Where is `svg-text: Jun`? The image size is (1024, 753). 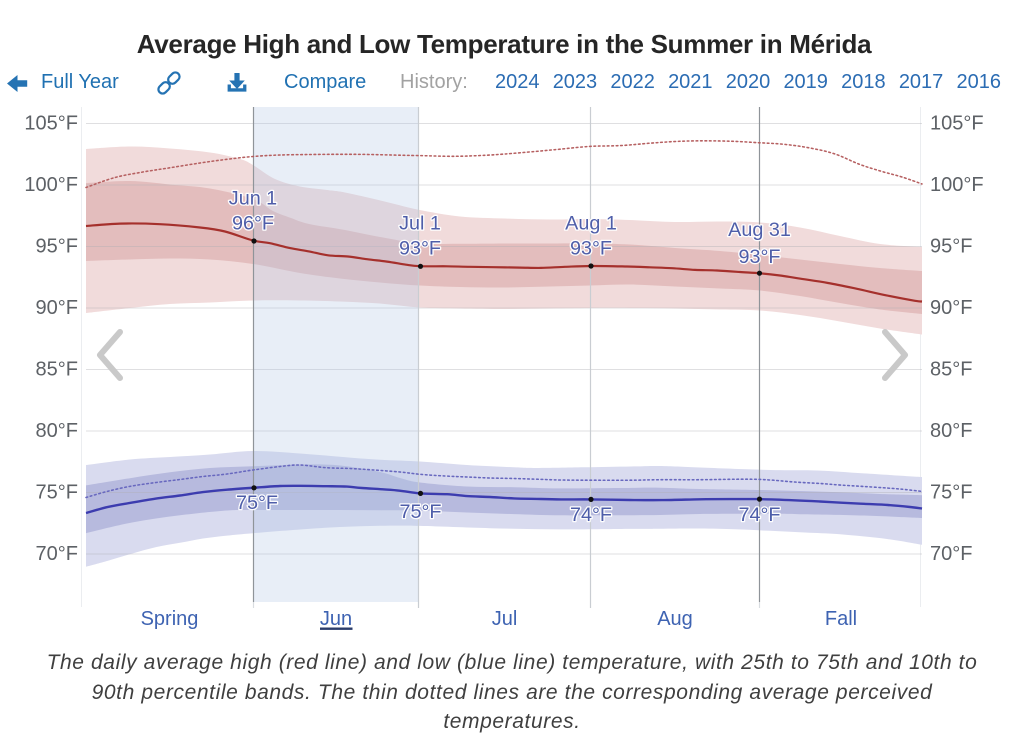
svg-text: Jun is located at coordinates (336, 619).